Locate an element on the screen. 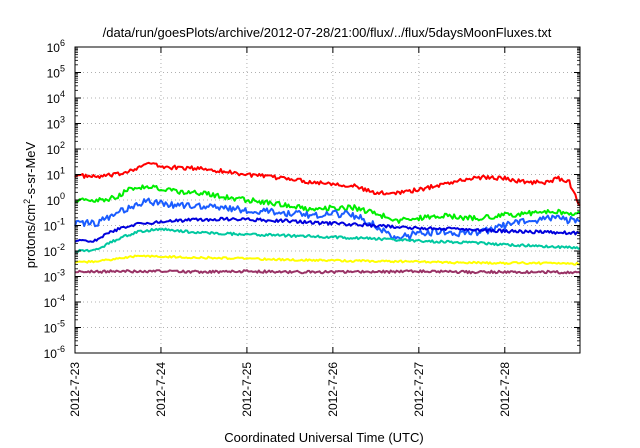 This screenshot has width=640, height=448. x-tick-label: 2012-7-24 is located at coordinates (161, 389).